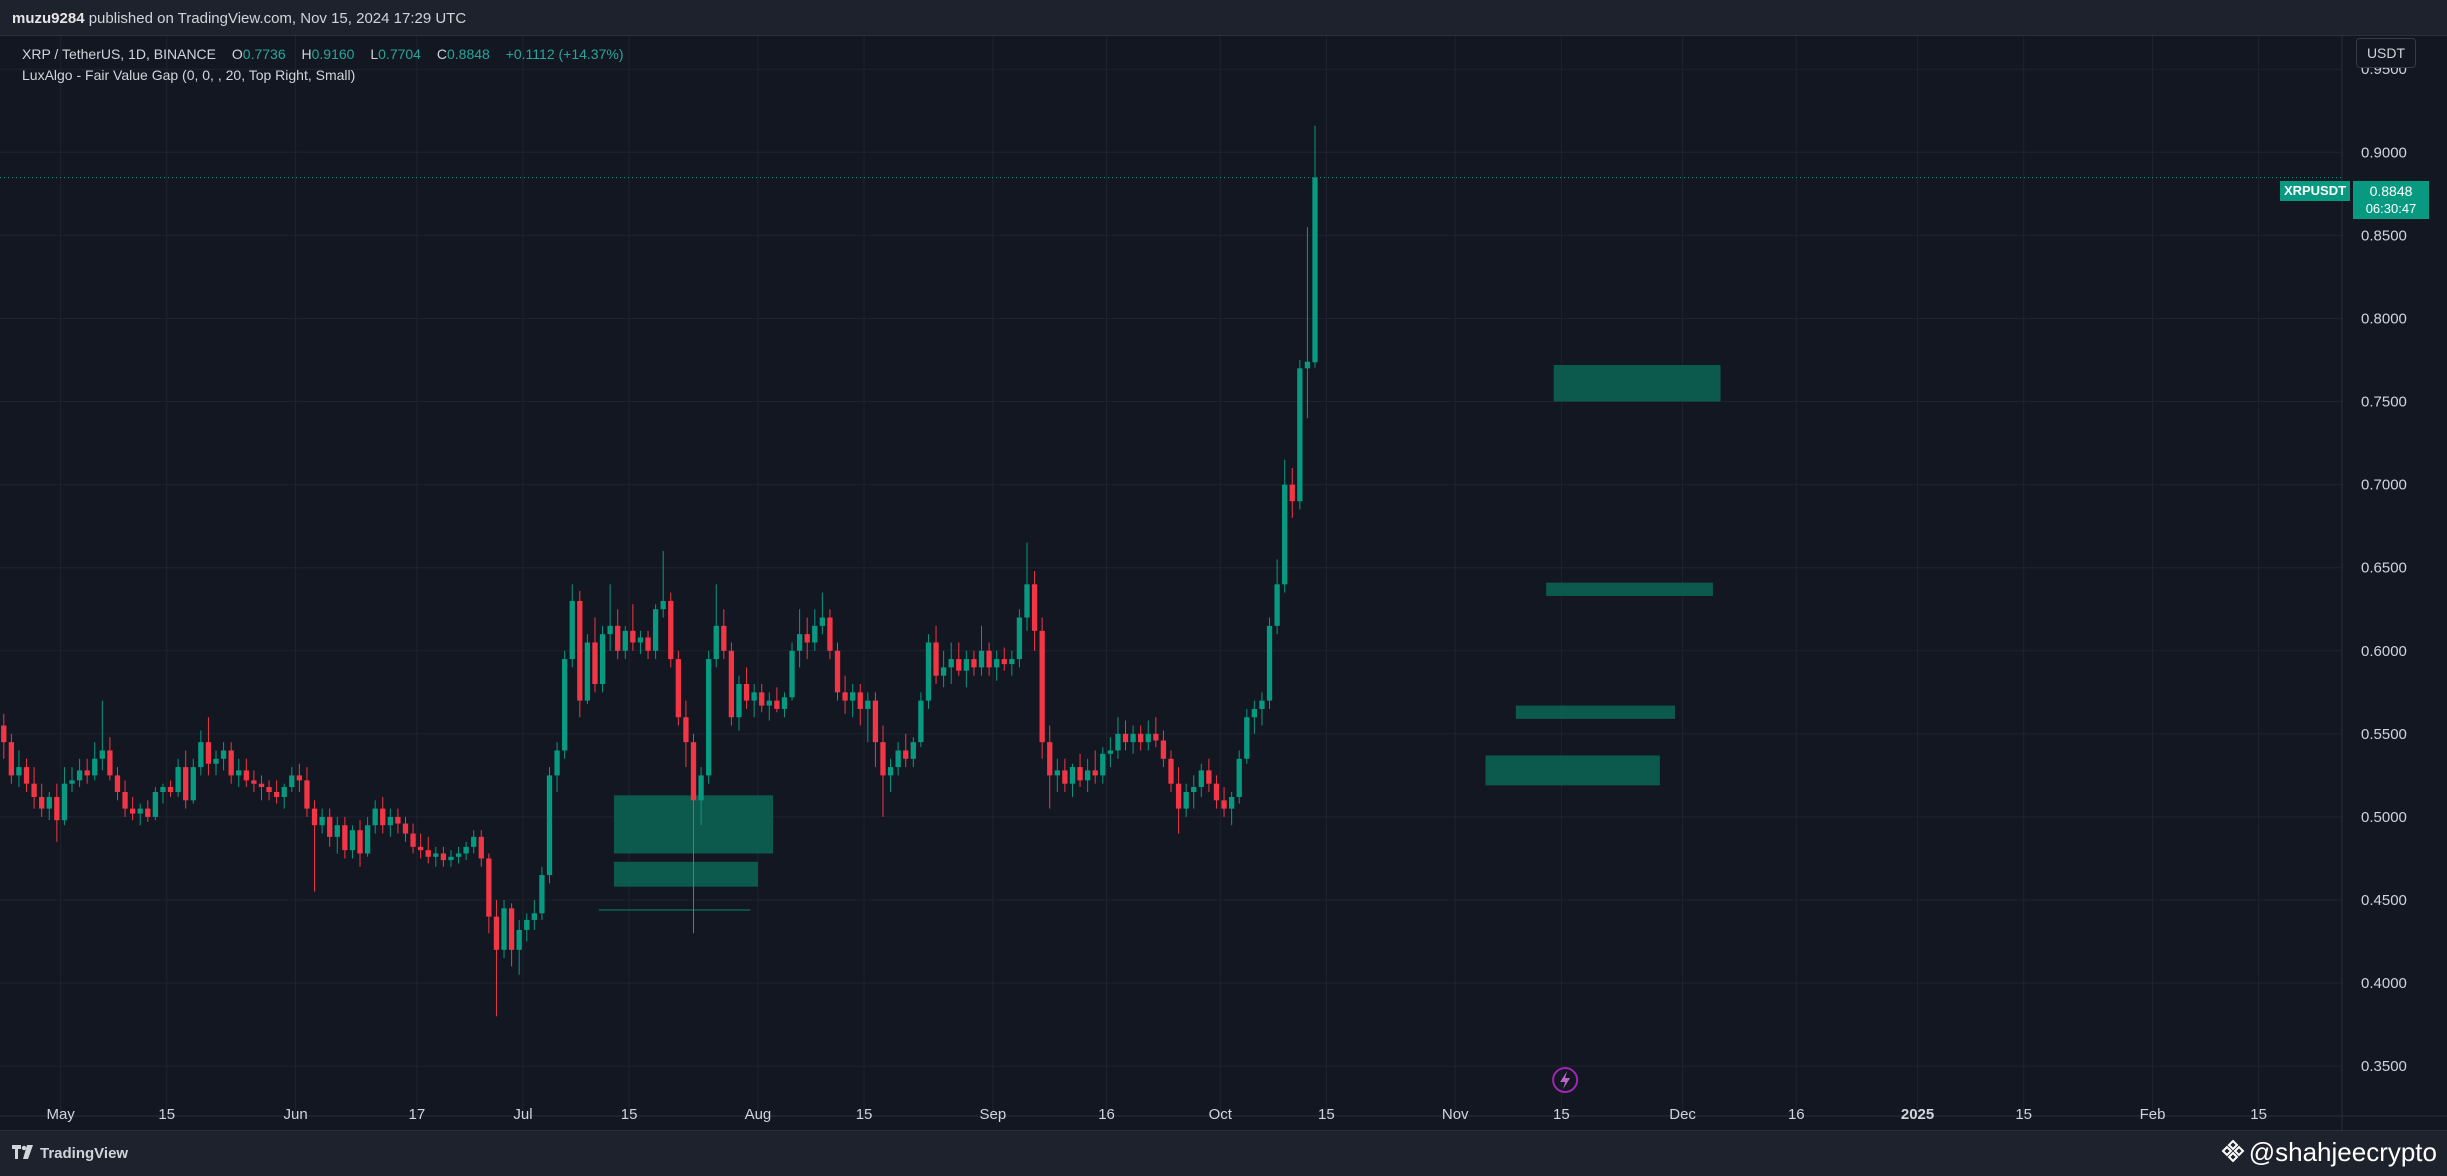 The height and width of the screenshot is (1176, 2447). Describe the element at coordinates (70, 1154) in the screenshot. I see `tradingview-brand: TradingView` at that location.